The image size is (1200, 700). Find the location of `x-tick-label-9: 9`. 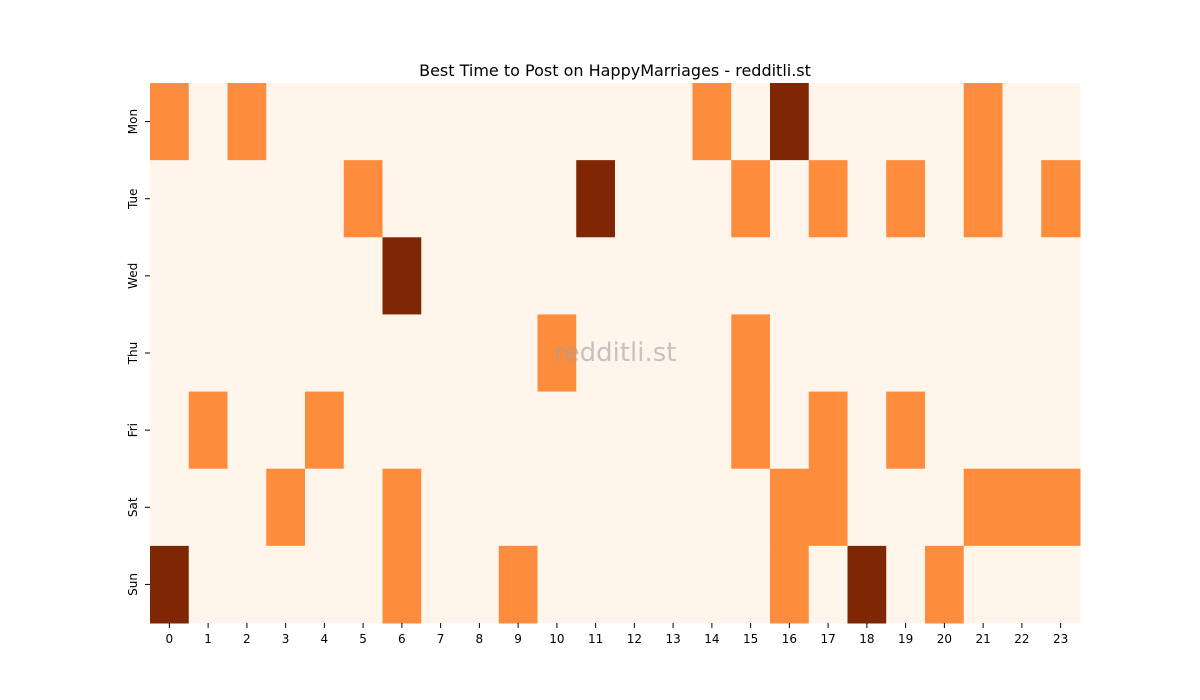

x-tick-label-9: 9 is located at coordinates (518, 639).